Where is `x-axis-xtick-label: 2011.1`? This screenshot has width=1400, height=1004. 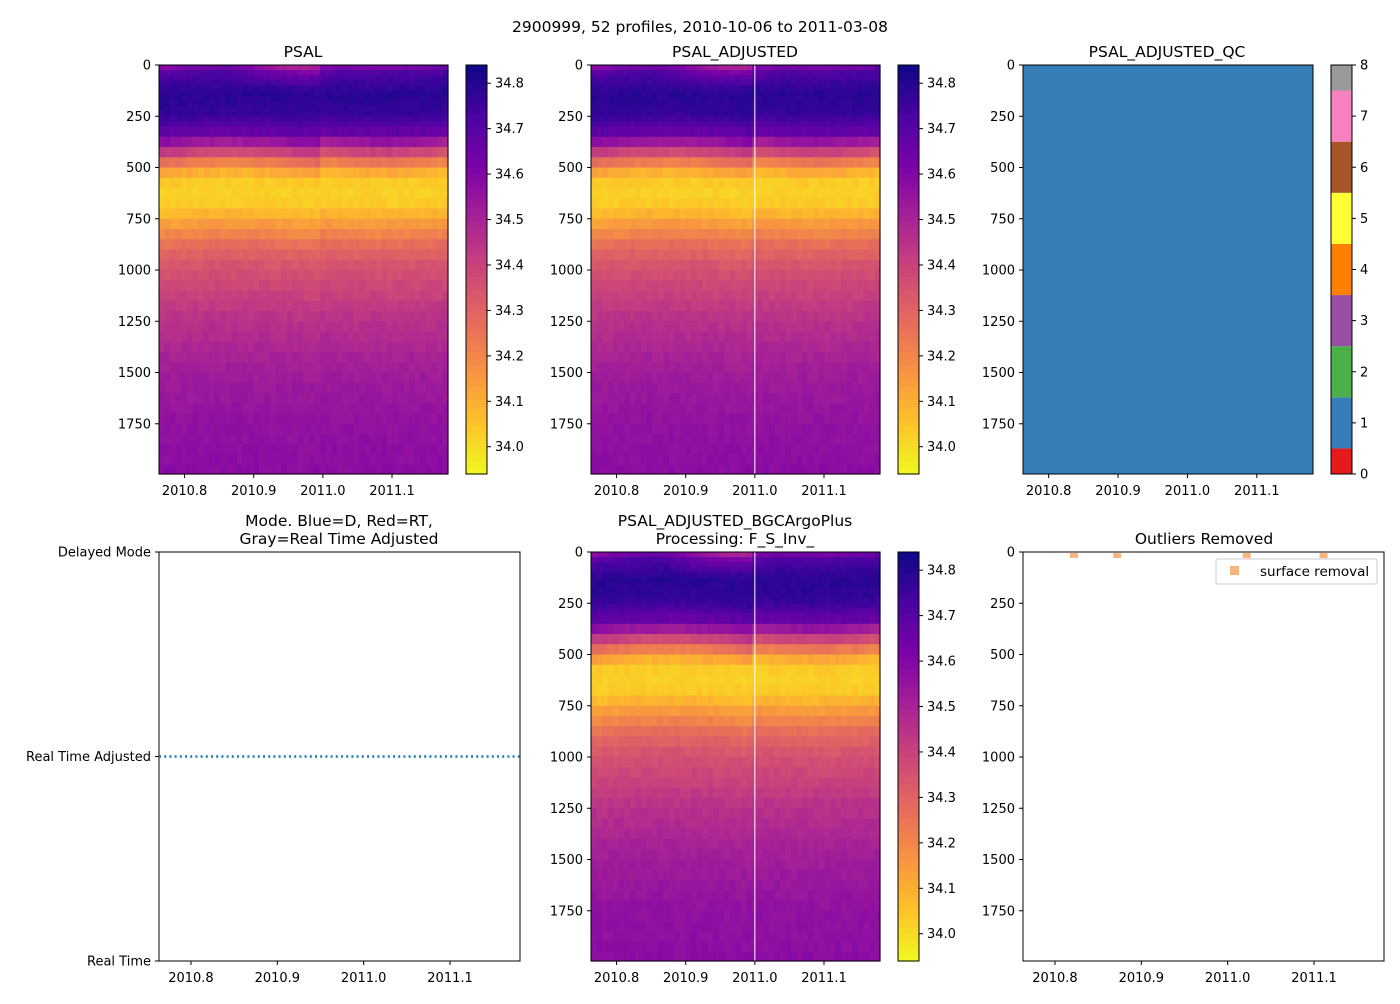
x-axis-xtick-label: 2011.1 is located at coordinates (824, 491).